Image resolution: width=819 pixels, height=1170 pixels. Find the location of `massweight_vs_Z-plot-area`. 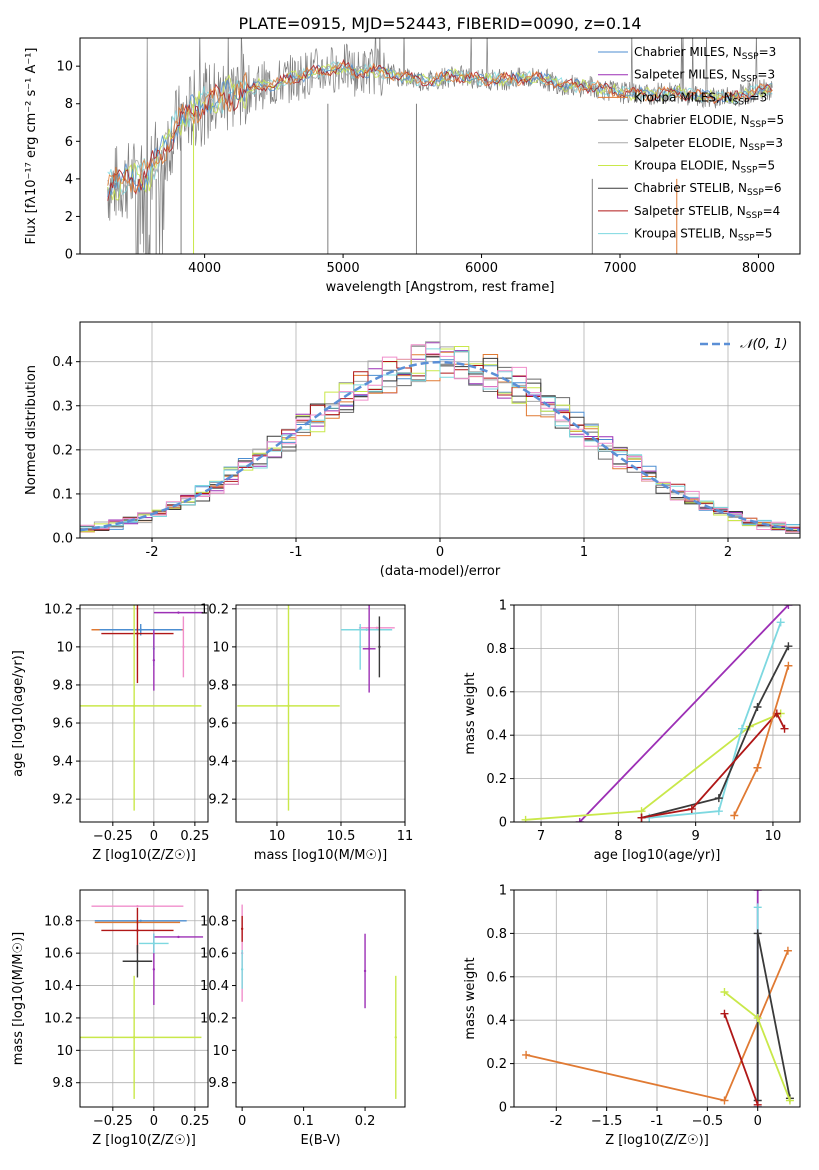

massweight_vs_Z-plot-area is located at coordinates (658, 998).